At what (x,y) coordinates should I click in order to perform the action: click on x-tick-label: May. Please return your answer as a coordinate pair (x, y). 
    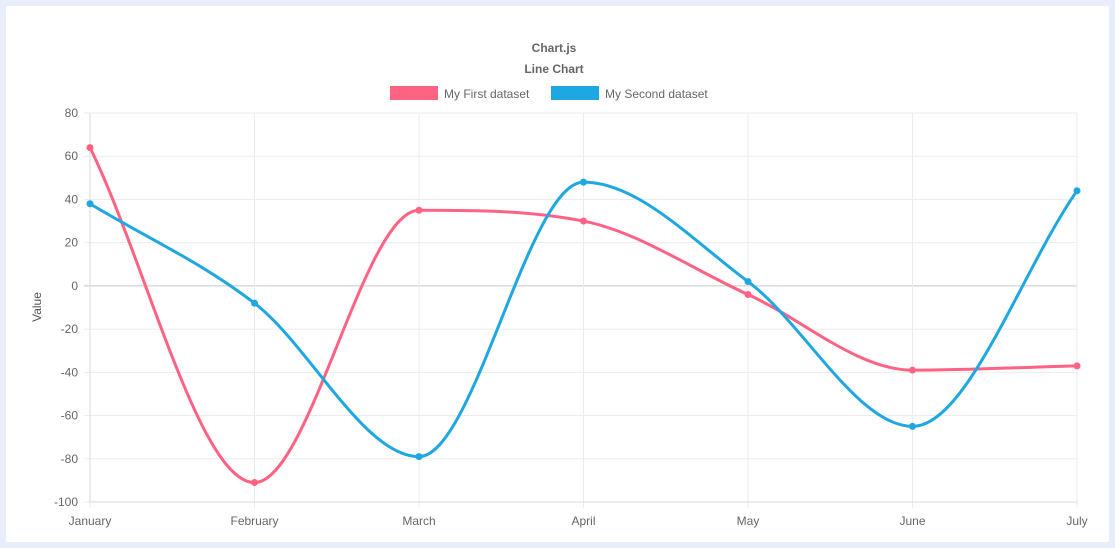
    Looking at the image, I should click on (748, 521).